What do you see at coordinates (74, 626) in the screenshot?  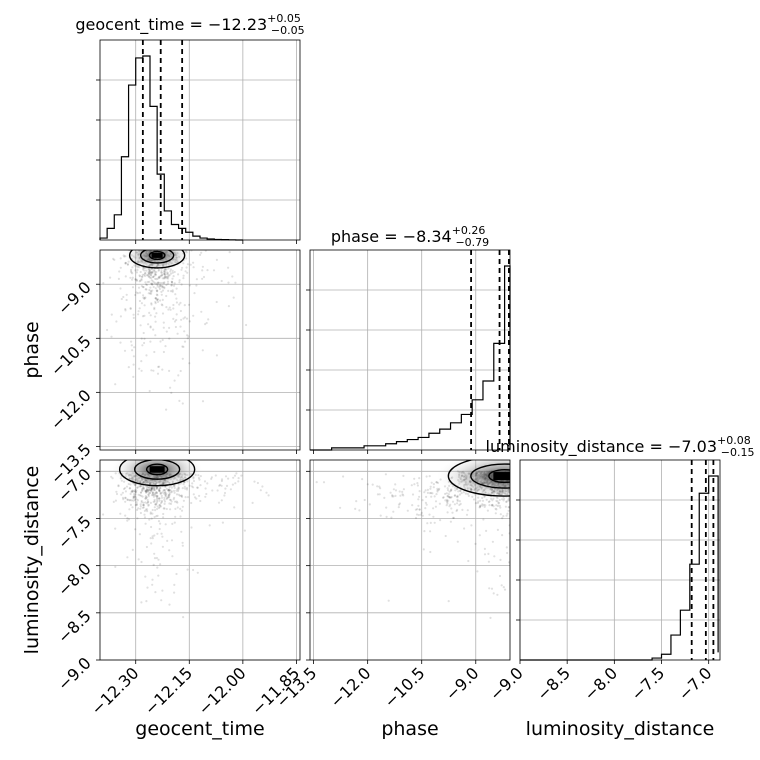 I see `y-tick-label: −8.5` at bounding box center [74, 626].